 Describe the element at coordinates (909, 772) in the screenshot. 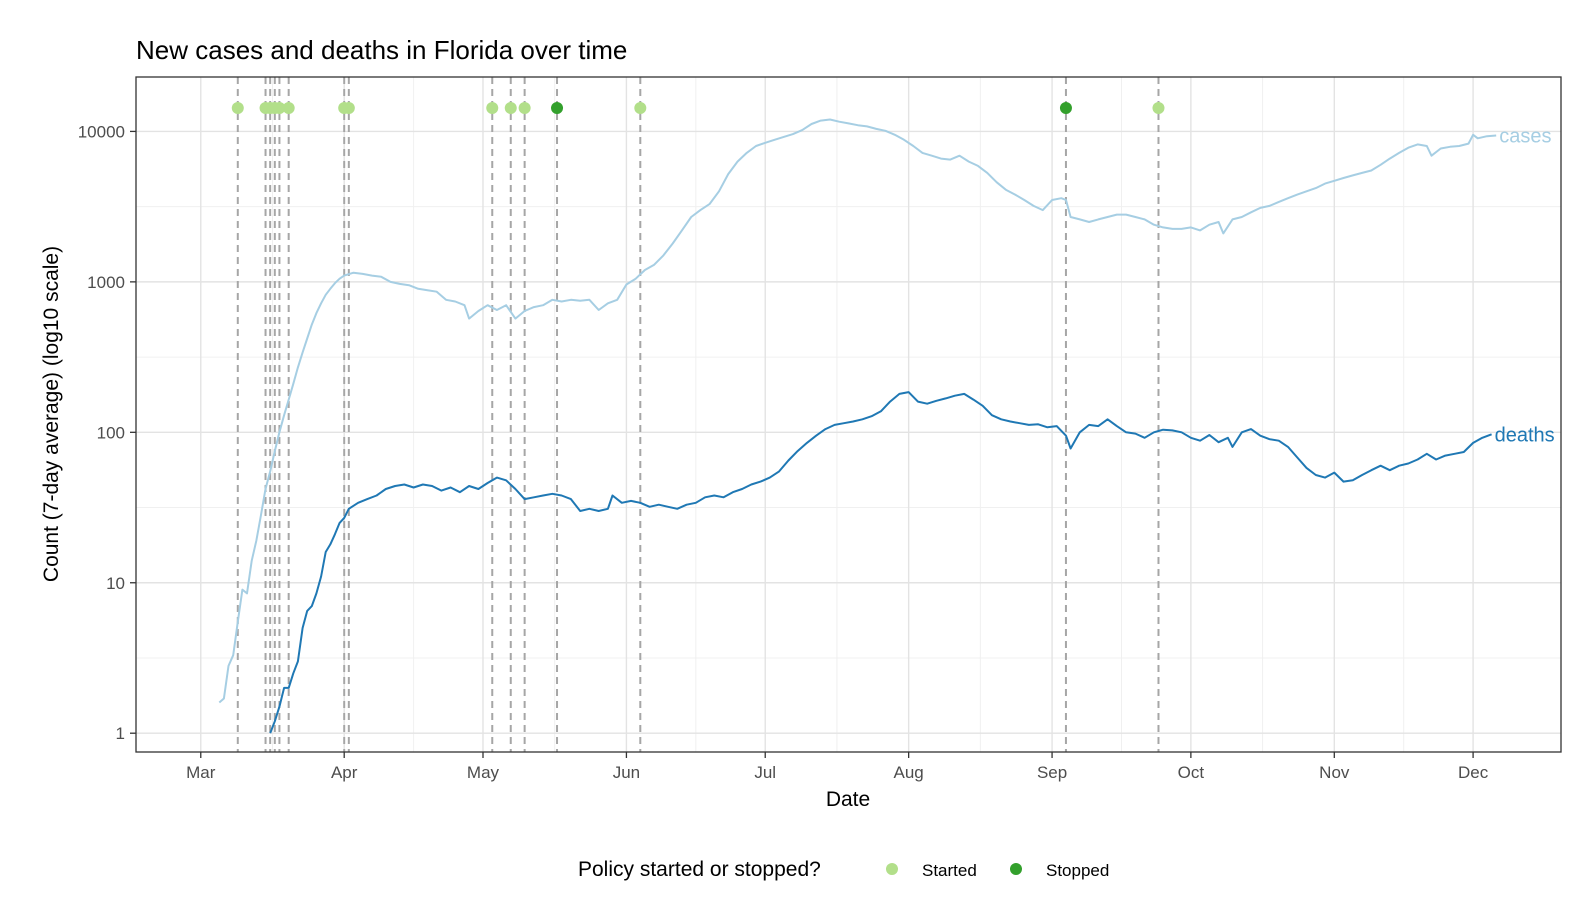

I see `x-tick-label: Aug` at that location.